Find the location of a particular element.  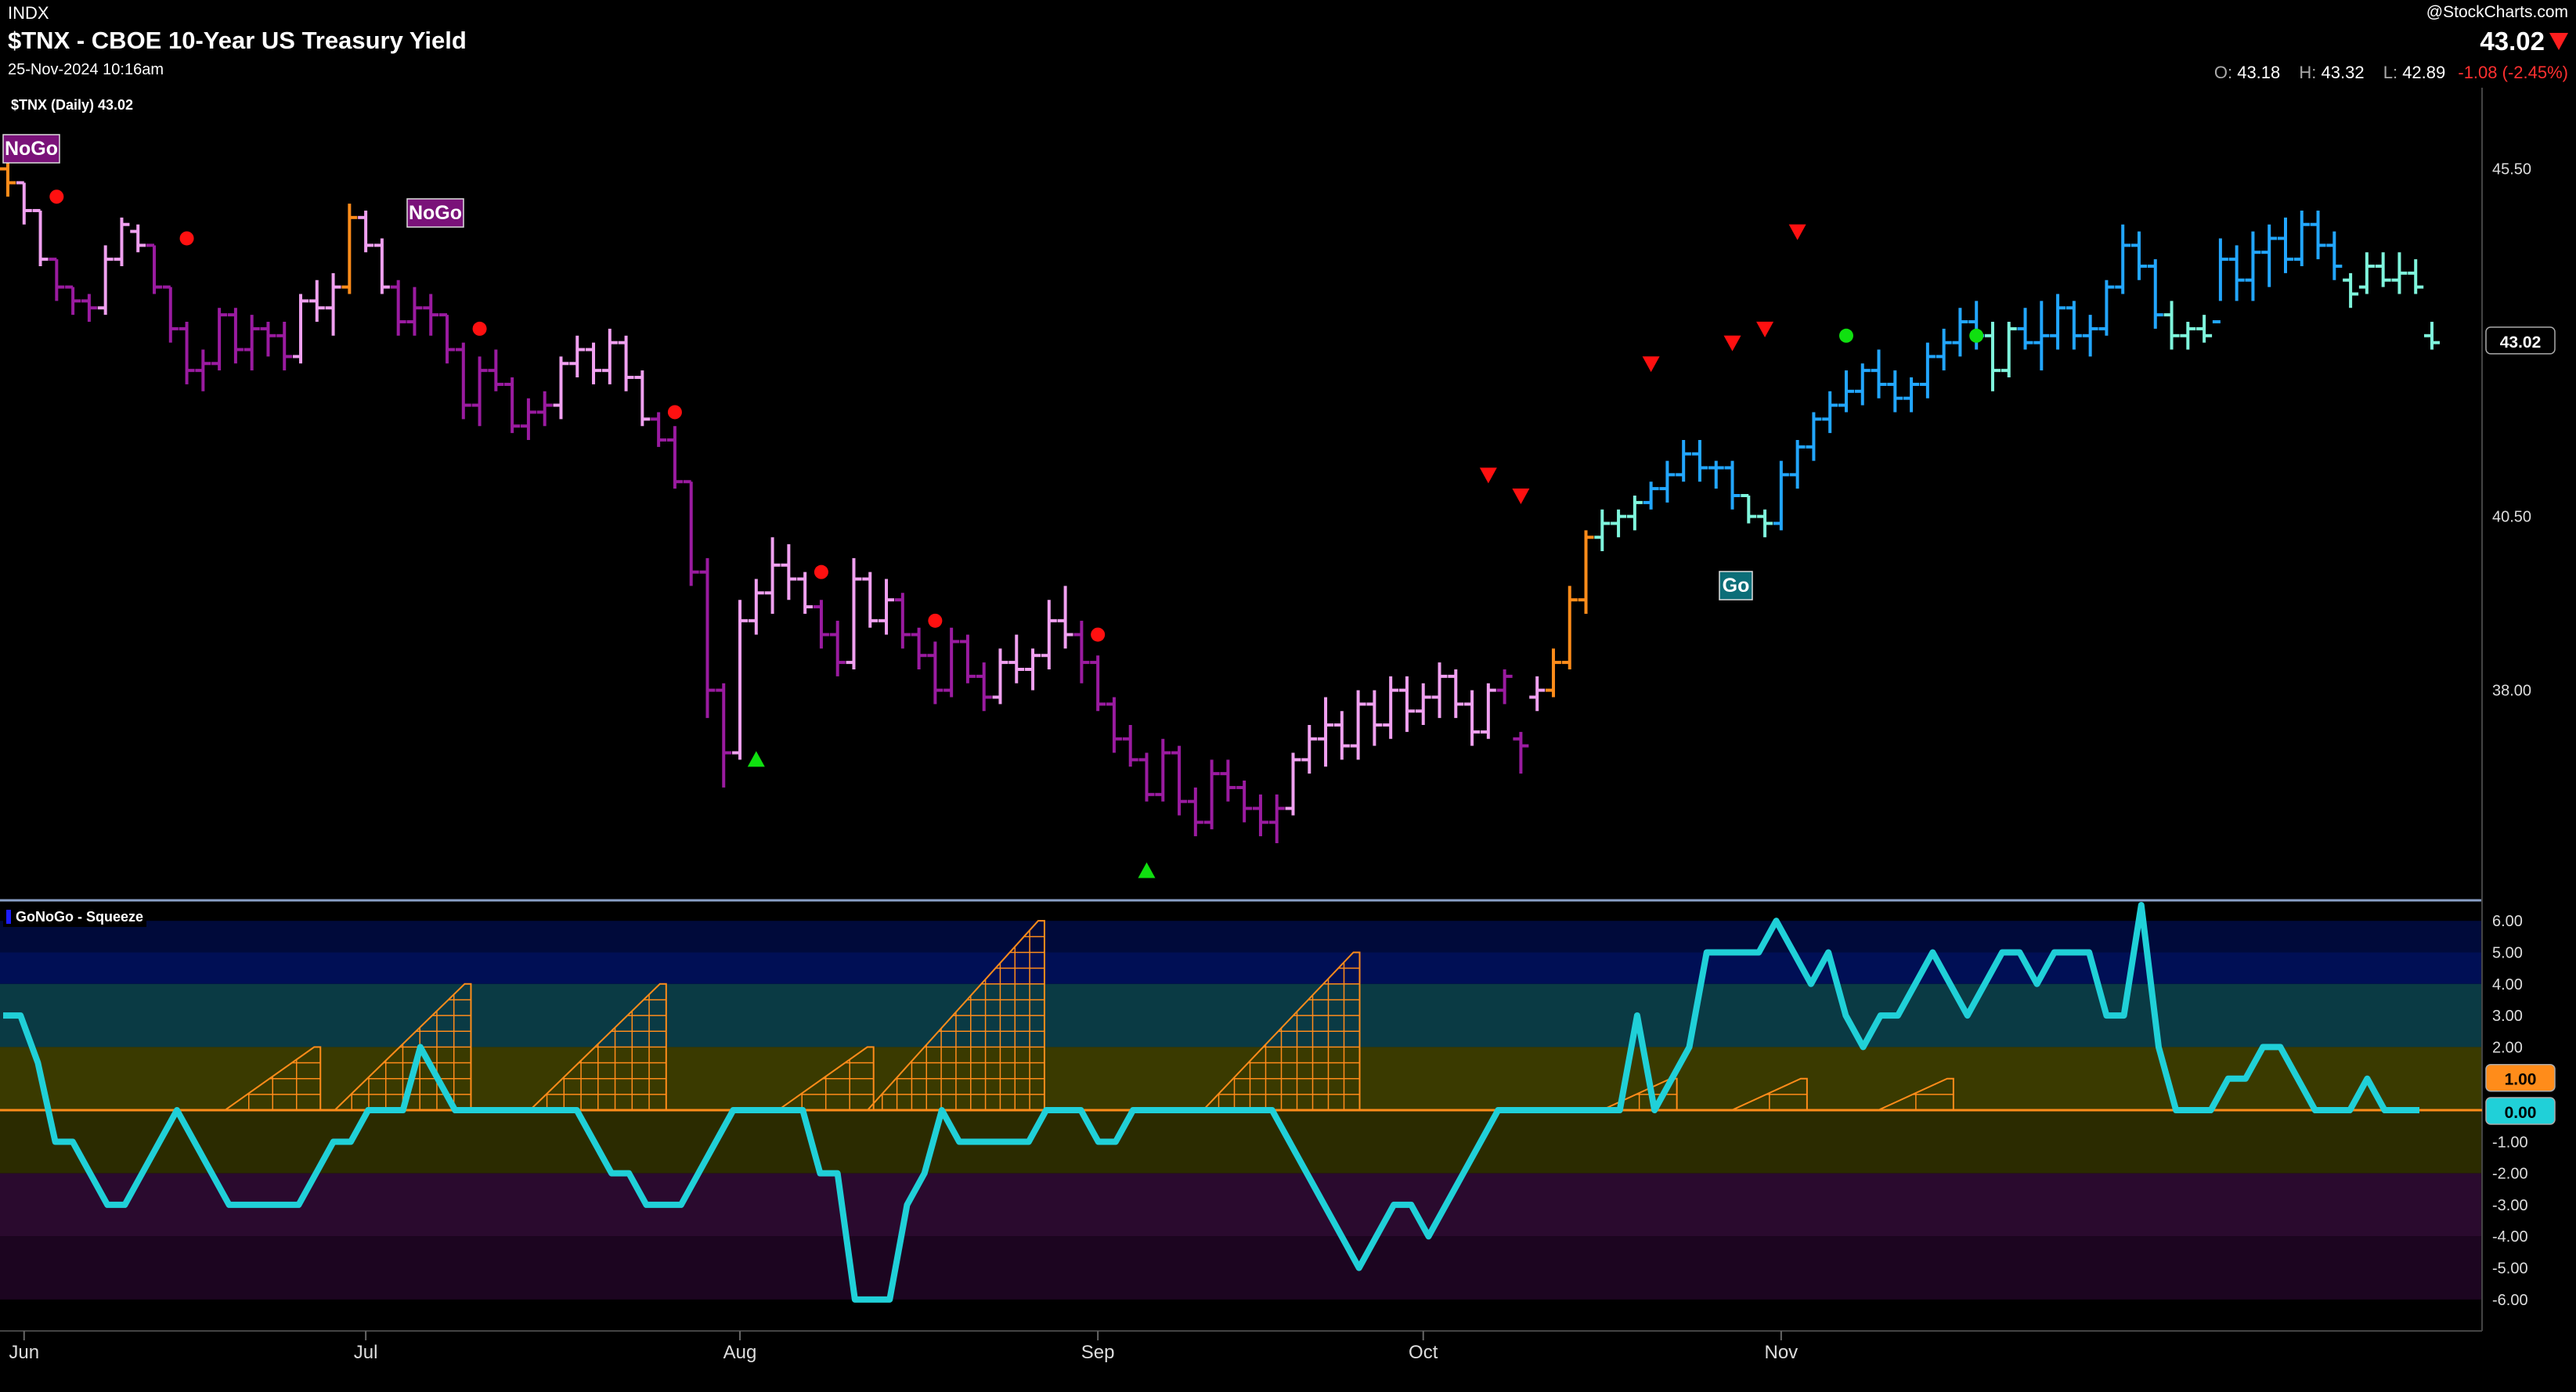

month-label: Jul is located at coordinates (366, 1352).